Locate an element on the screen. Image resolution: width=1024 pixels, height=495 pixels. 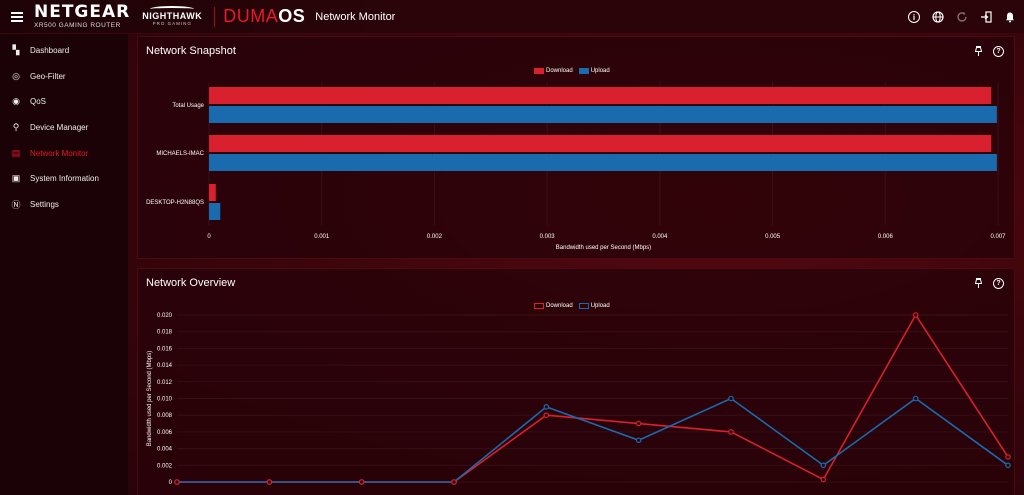
sidebar-item-settings: Ⓝ Settings is located at coordinates (64, 205).